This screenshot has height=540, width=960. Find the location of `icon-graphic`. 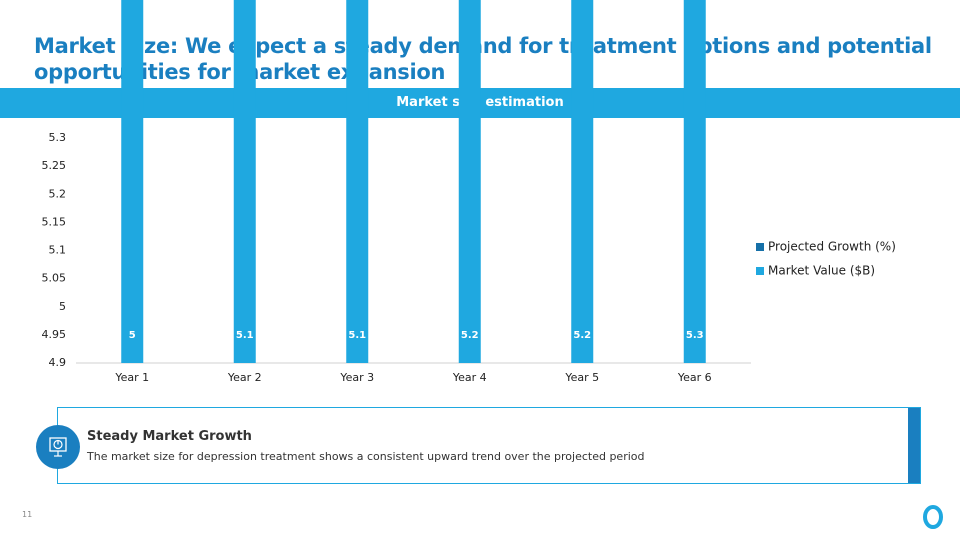

icon-graphic is located at coordinates (58, 447).